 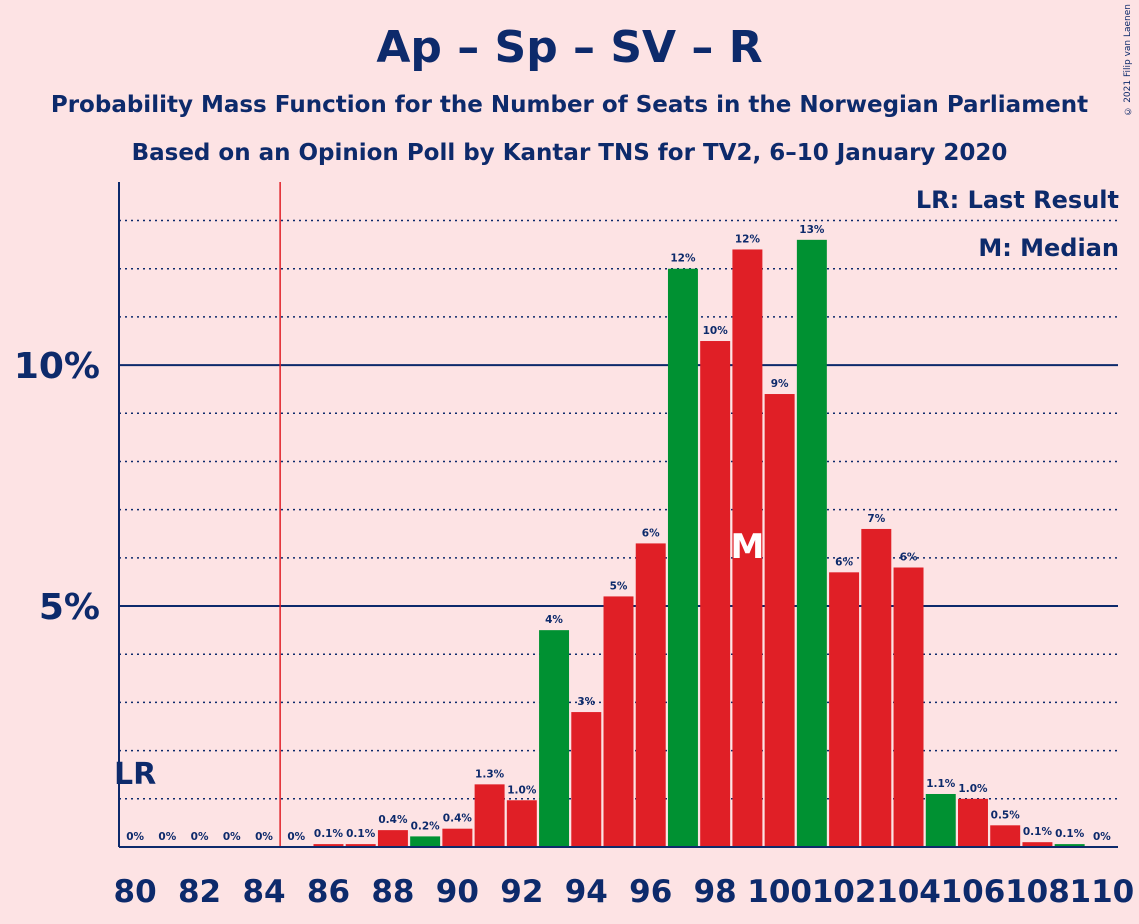 What do you see at coordinates (135, 892) in the screenshot?
I see `x-tick-label: 80` at bounding box center [135, 892].